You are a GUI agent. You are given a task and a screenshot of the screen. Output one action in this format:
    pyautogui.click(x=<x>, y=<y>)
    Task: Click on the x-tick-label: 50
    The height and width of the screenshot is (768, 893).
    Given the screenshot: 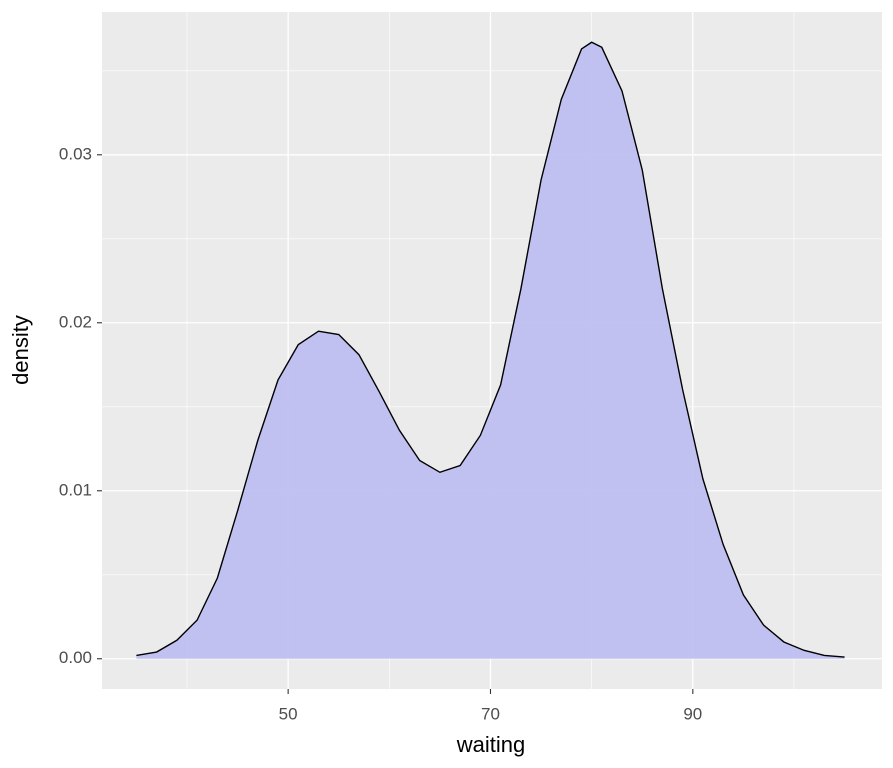 What is the action you would take?
    pyautogui.click(x=288, y=713)
    